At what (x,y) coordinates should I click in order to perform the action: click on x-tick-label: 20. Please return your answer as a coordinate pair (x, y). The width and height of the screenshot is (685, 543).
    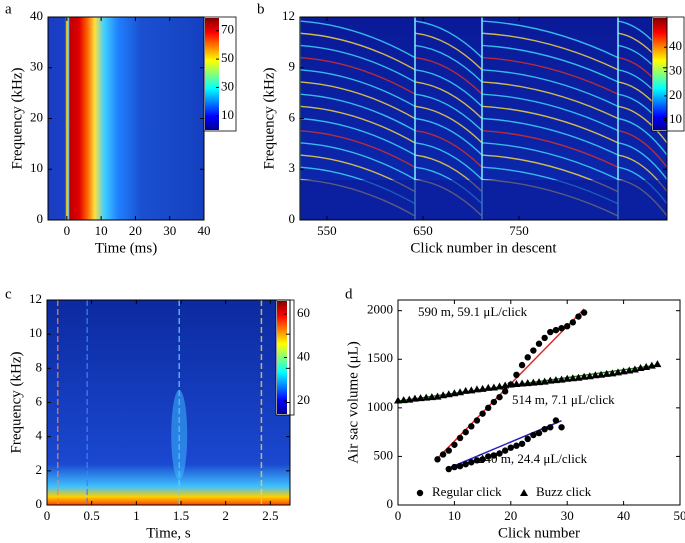
    Looking at the image, I should click on (510, 515).